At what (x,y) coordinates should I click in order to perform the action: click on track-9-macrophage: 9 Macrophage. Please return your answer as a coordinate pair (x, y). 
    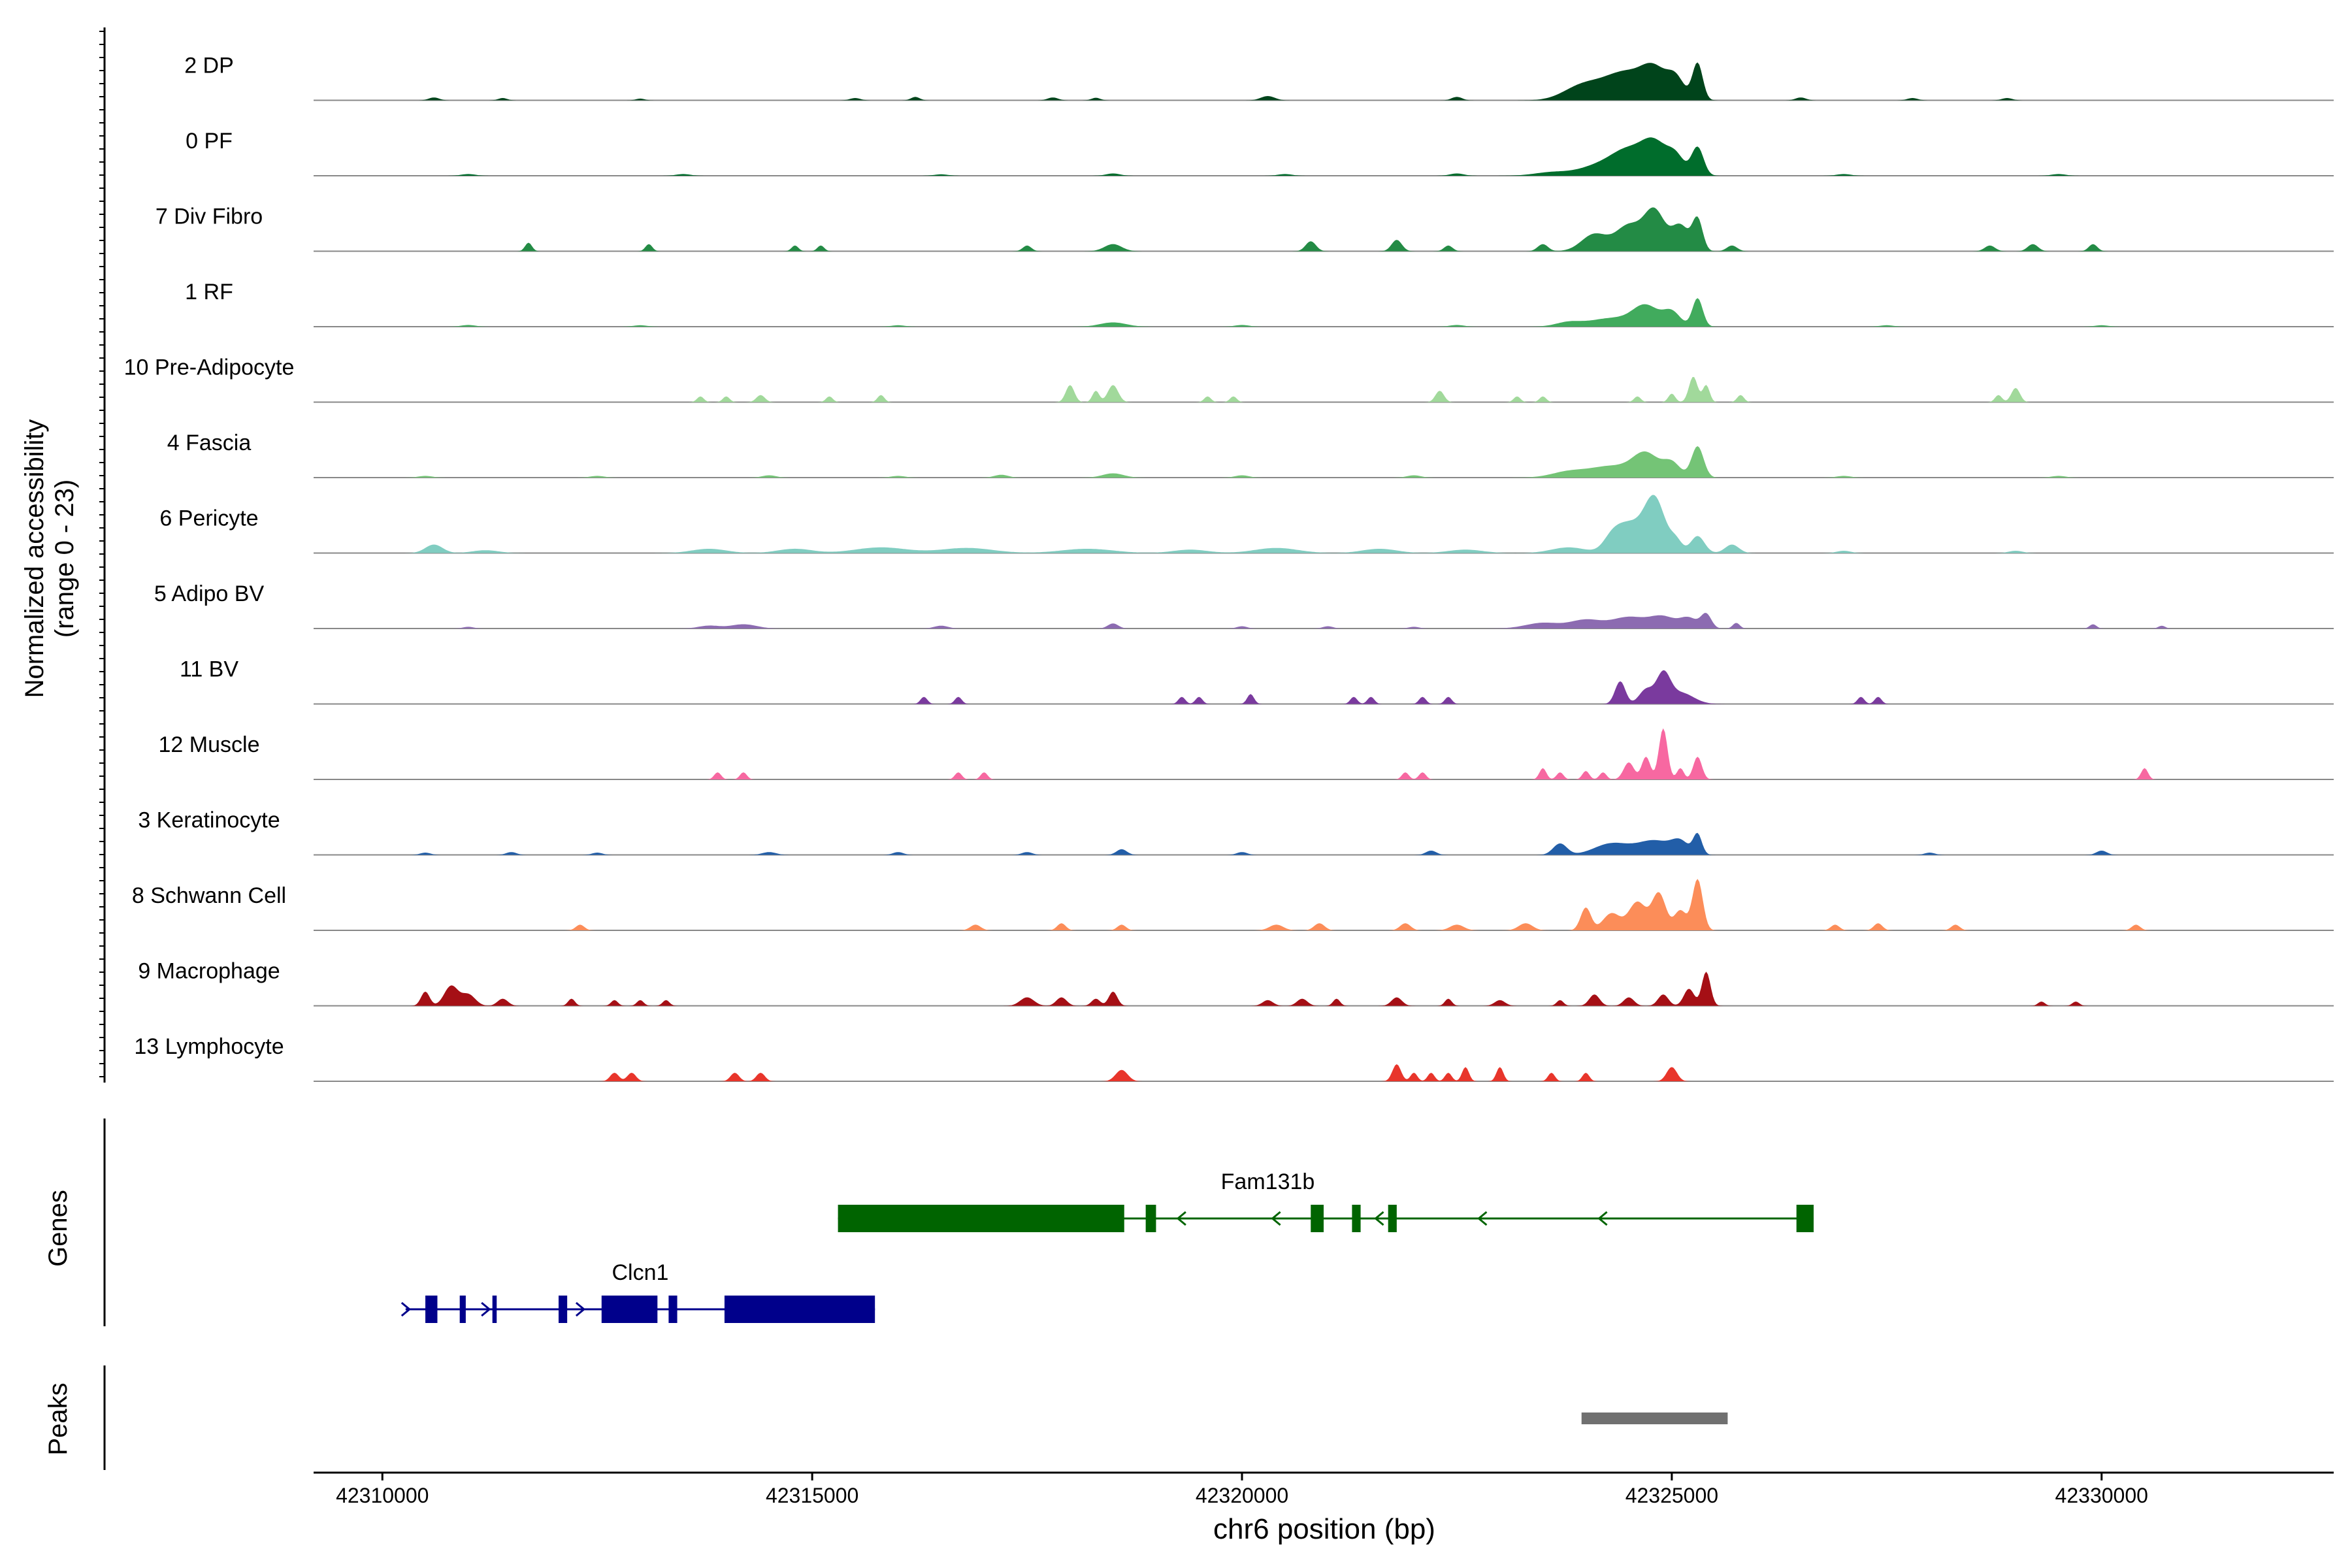
    Looking at the image, I should click on (1236, 983).